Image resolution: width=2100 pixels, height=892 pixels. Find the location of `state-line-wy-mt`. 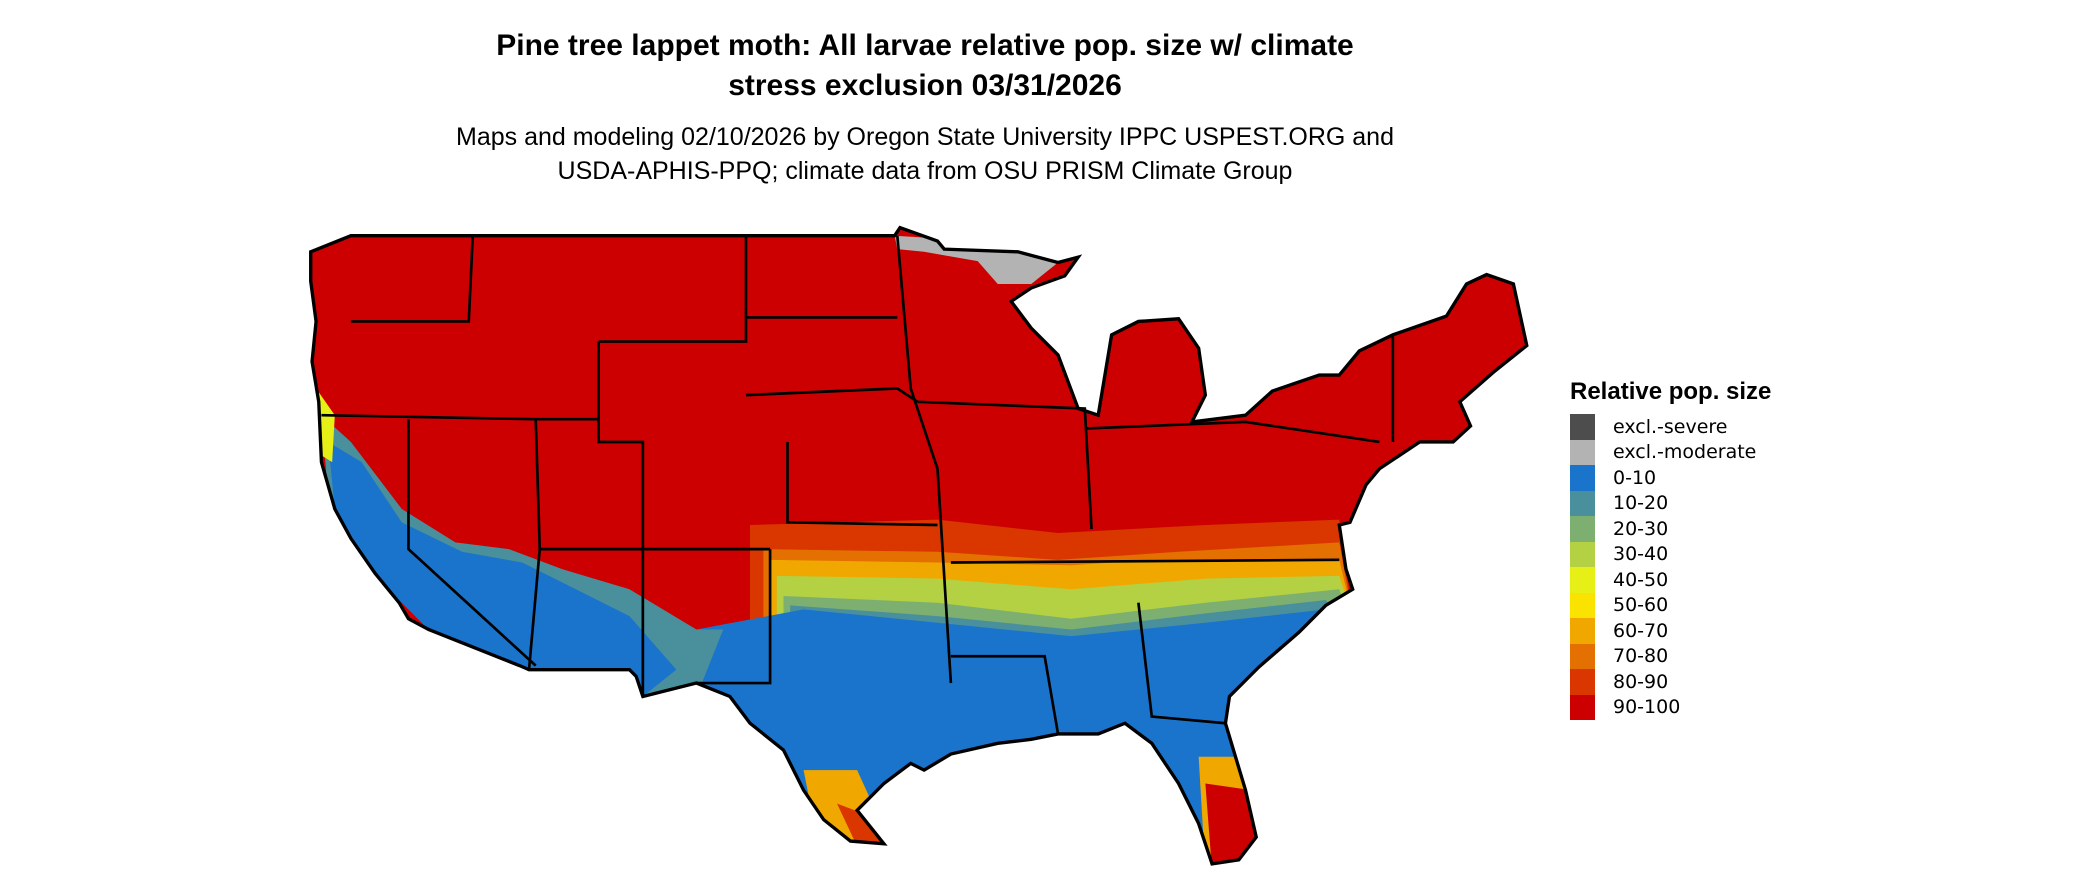

state-line-wy-mt is located at coordinates (673, 289).